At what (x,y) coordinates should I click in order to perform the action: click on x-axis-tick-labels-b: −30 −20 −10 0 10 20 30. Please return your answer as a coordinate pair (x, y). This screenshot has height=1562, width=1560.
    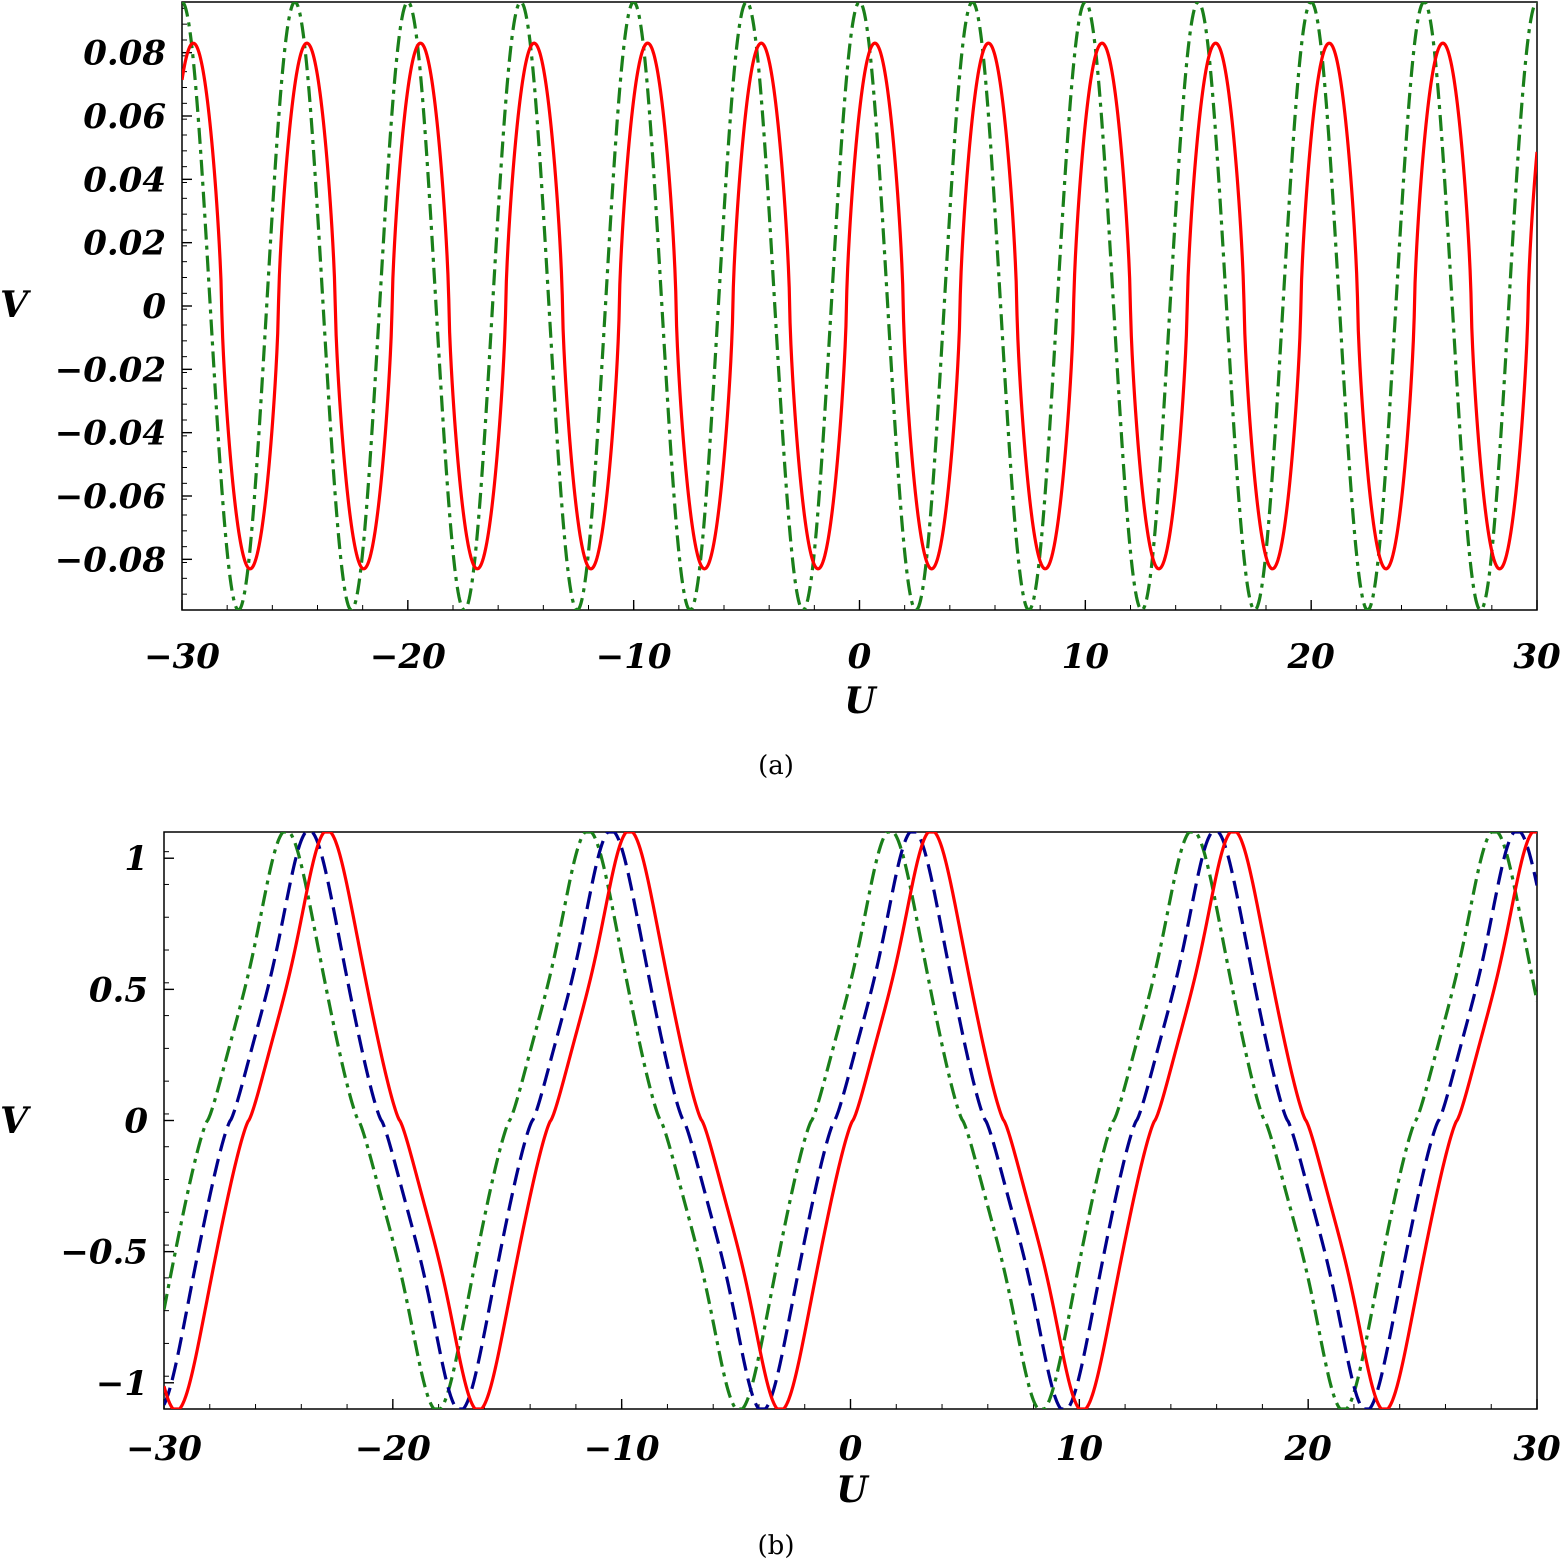
    Looking at the image, I should click on (843, 1449).